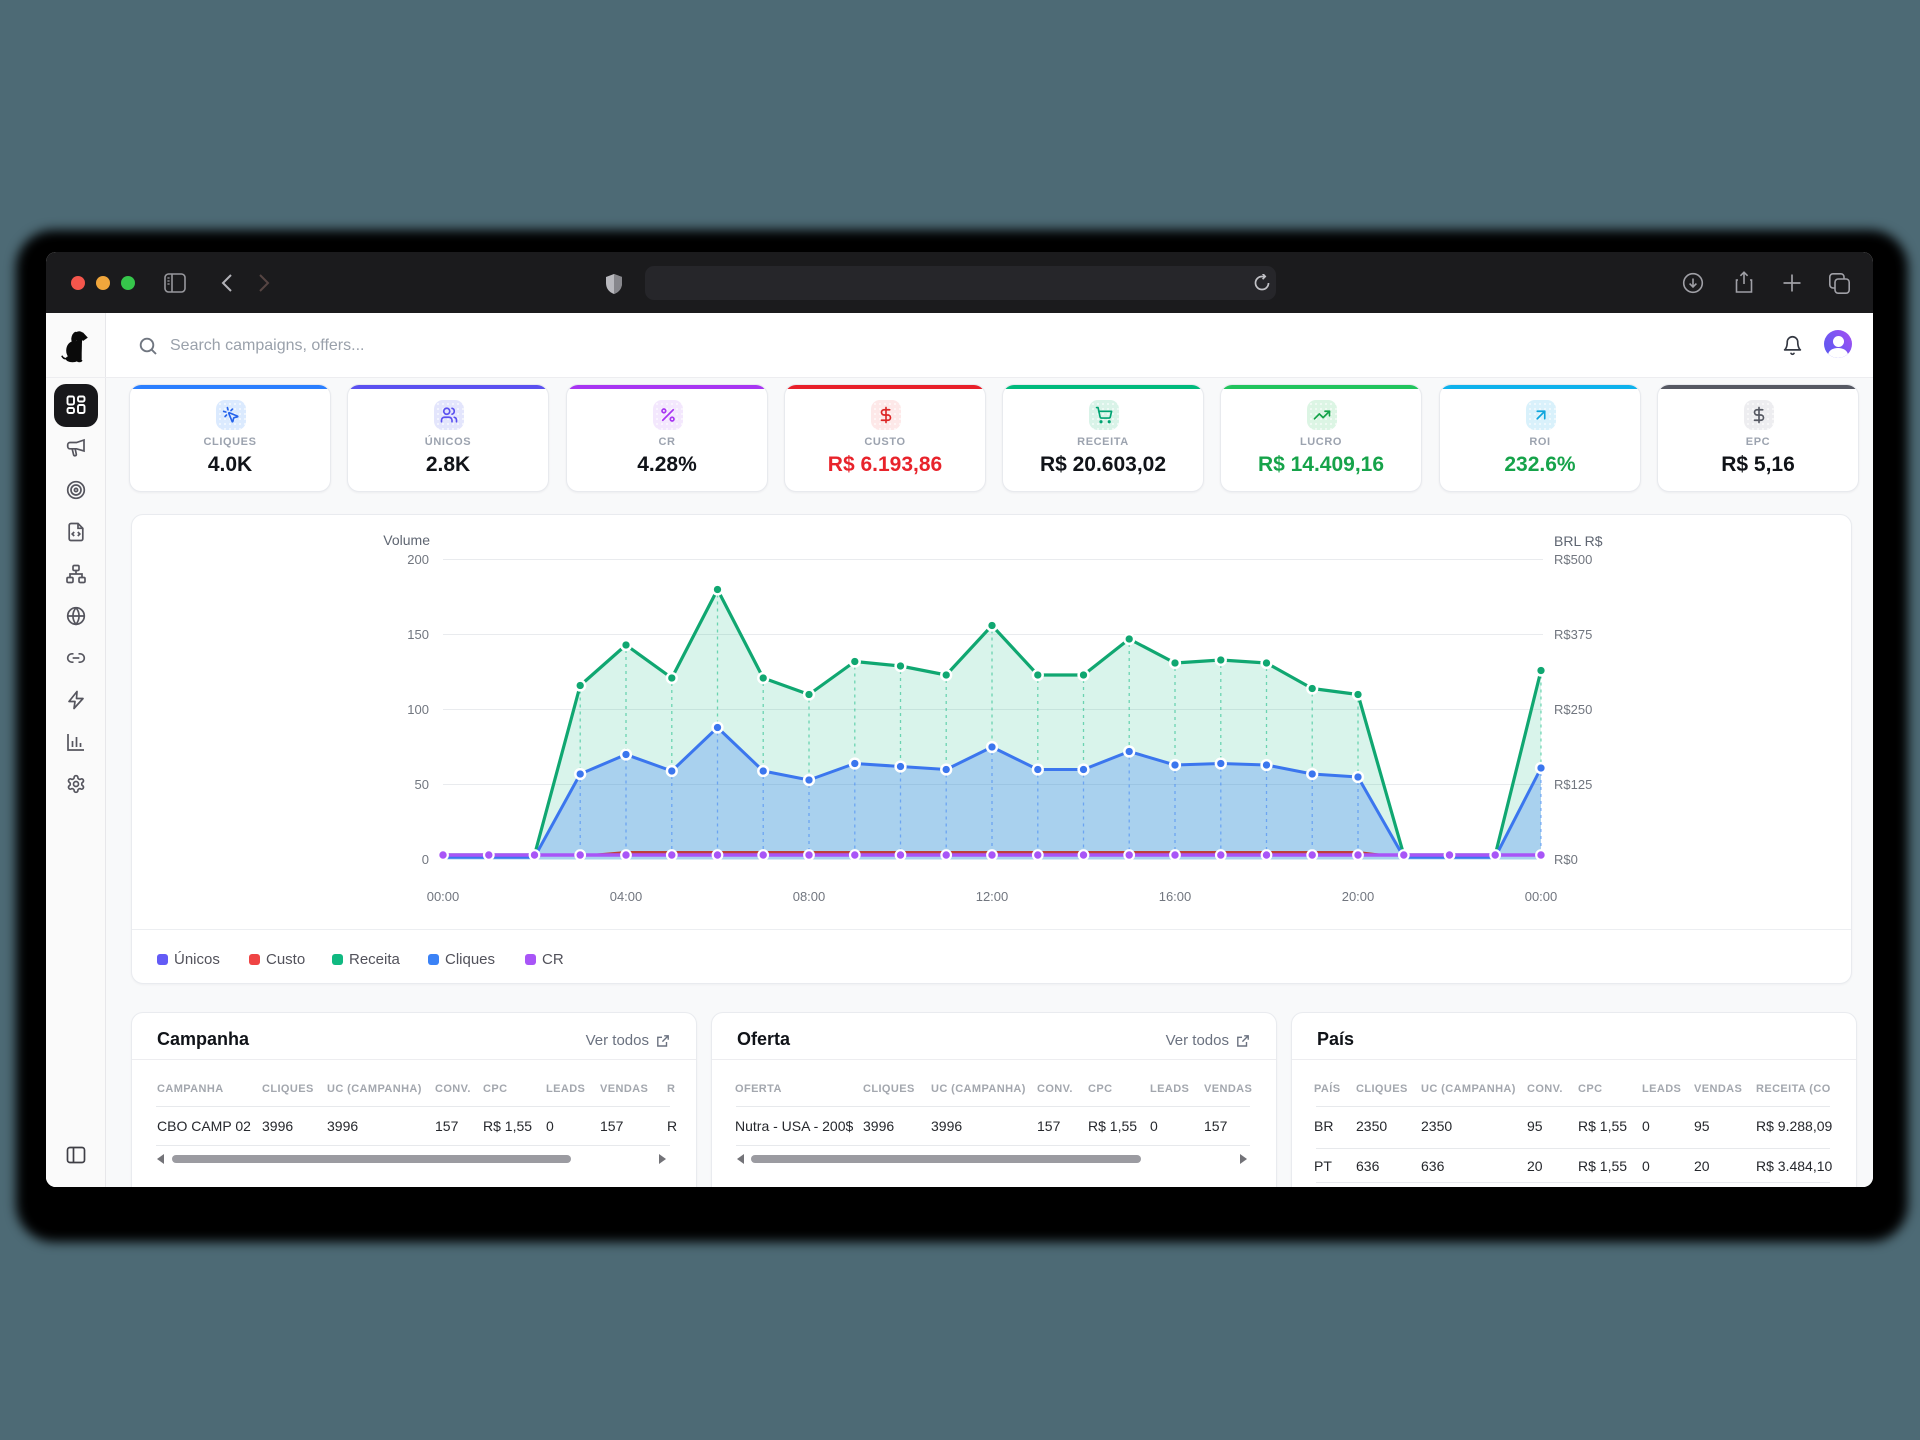  I want to click on svg-text: R$500, so click(1573, 559).